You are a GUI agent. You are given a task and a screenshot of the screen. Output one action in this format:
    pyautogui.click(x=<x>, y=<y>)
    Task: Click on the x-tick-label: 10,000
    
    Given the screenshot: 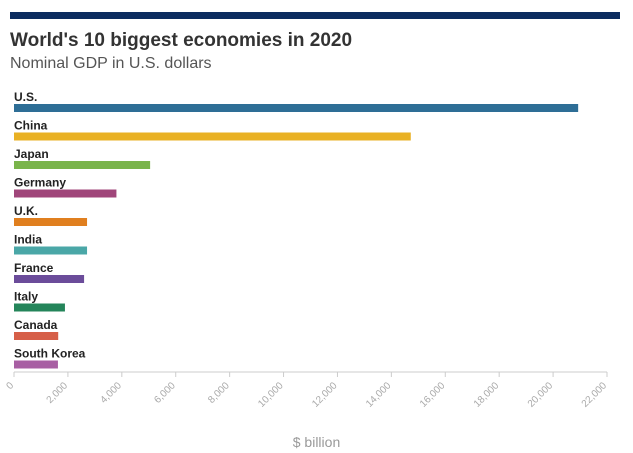 What is the action you would take?
    pyautogui.click(x=271, y=395)
    